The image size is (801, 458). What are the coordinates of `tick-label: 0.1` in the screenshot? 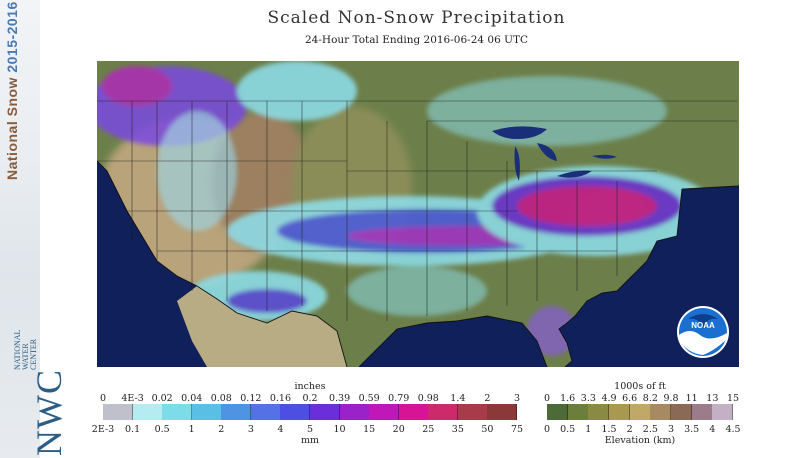 It's located at (133, 429).